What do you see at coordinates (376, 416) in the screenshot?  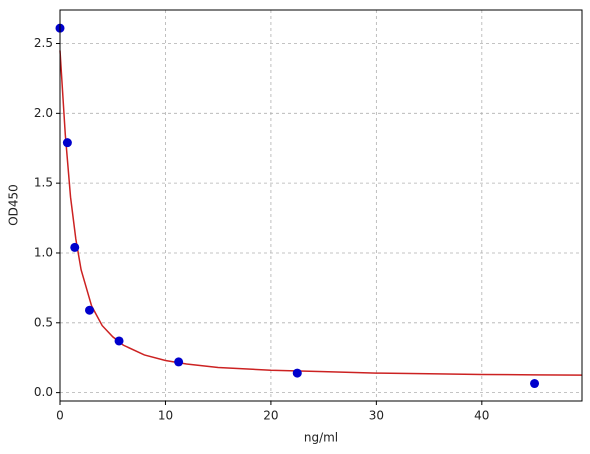 I see `x-tick-label: 30` at bounding box center [376, 416].